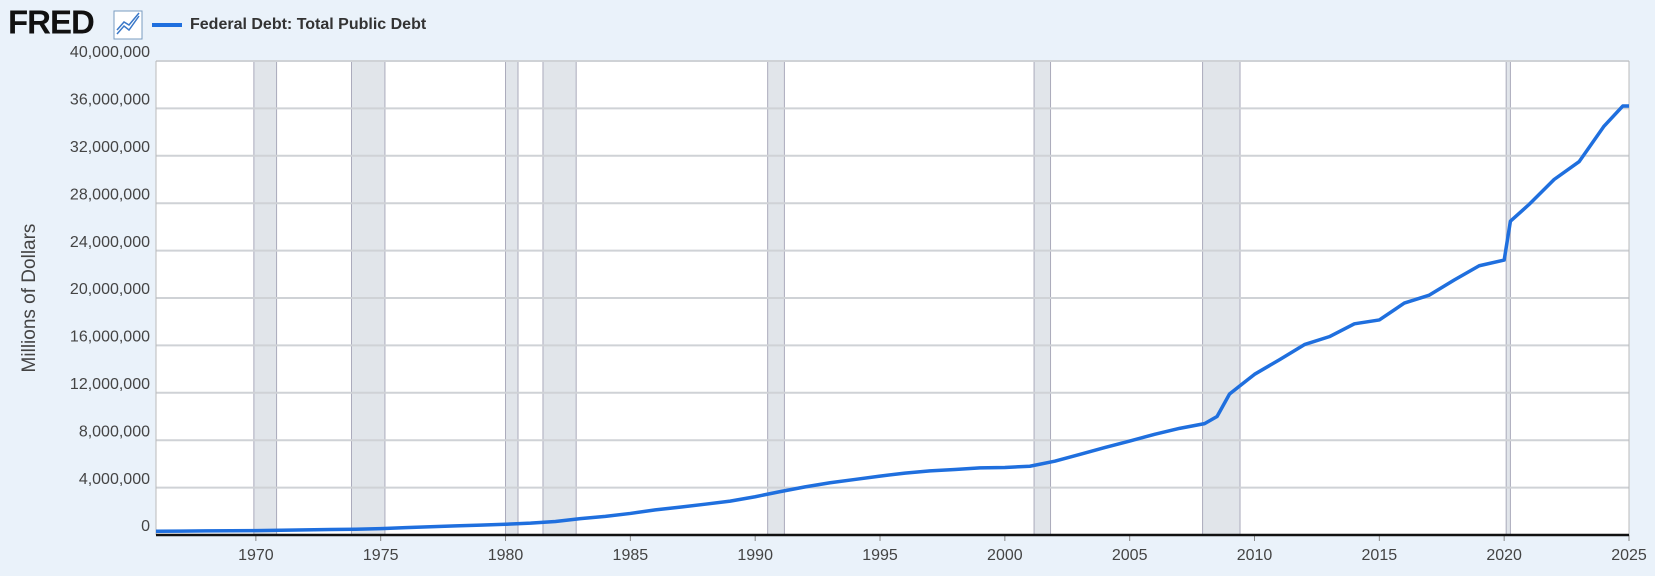 The image size is (1655, 576). I want to click on y-tick-label: 40,000,000, so click(110, 52).